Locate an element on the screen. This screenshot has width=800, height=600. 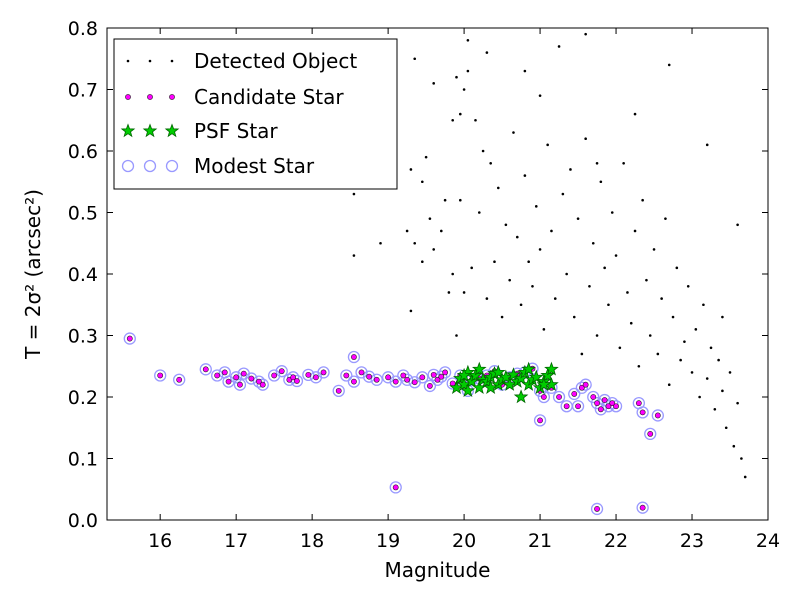
legend-label: Detected Object is located at coordinates (275, 61).